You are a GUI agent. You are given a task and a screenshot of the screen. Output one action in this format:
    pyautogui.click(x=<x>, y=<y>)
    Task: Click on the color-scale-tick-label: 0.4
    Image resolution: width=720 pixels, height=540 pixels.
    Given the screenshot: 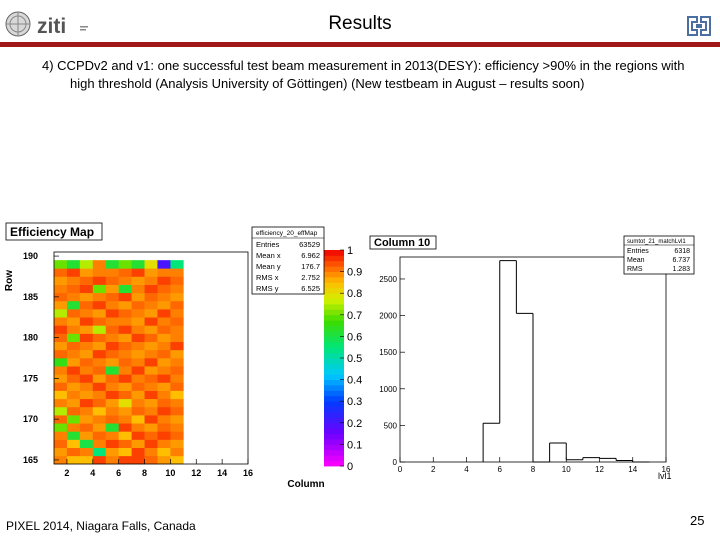 What is the action you would take?
    pyautogui.click(x=354, y=381)
    